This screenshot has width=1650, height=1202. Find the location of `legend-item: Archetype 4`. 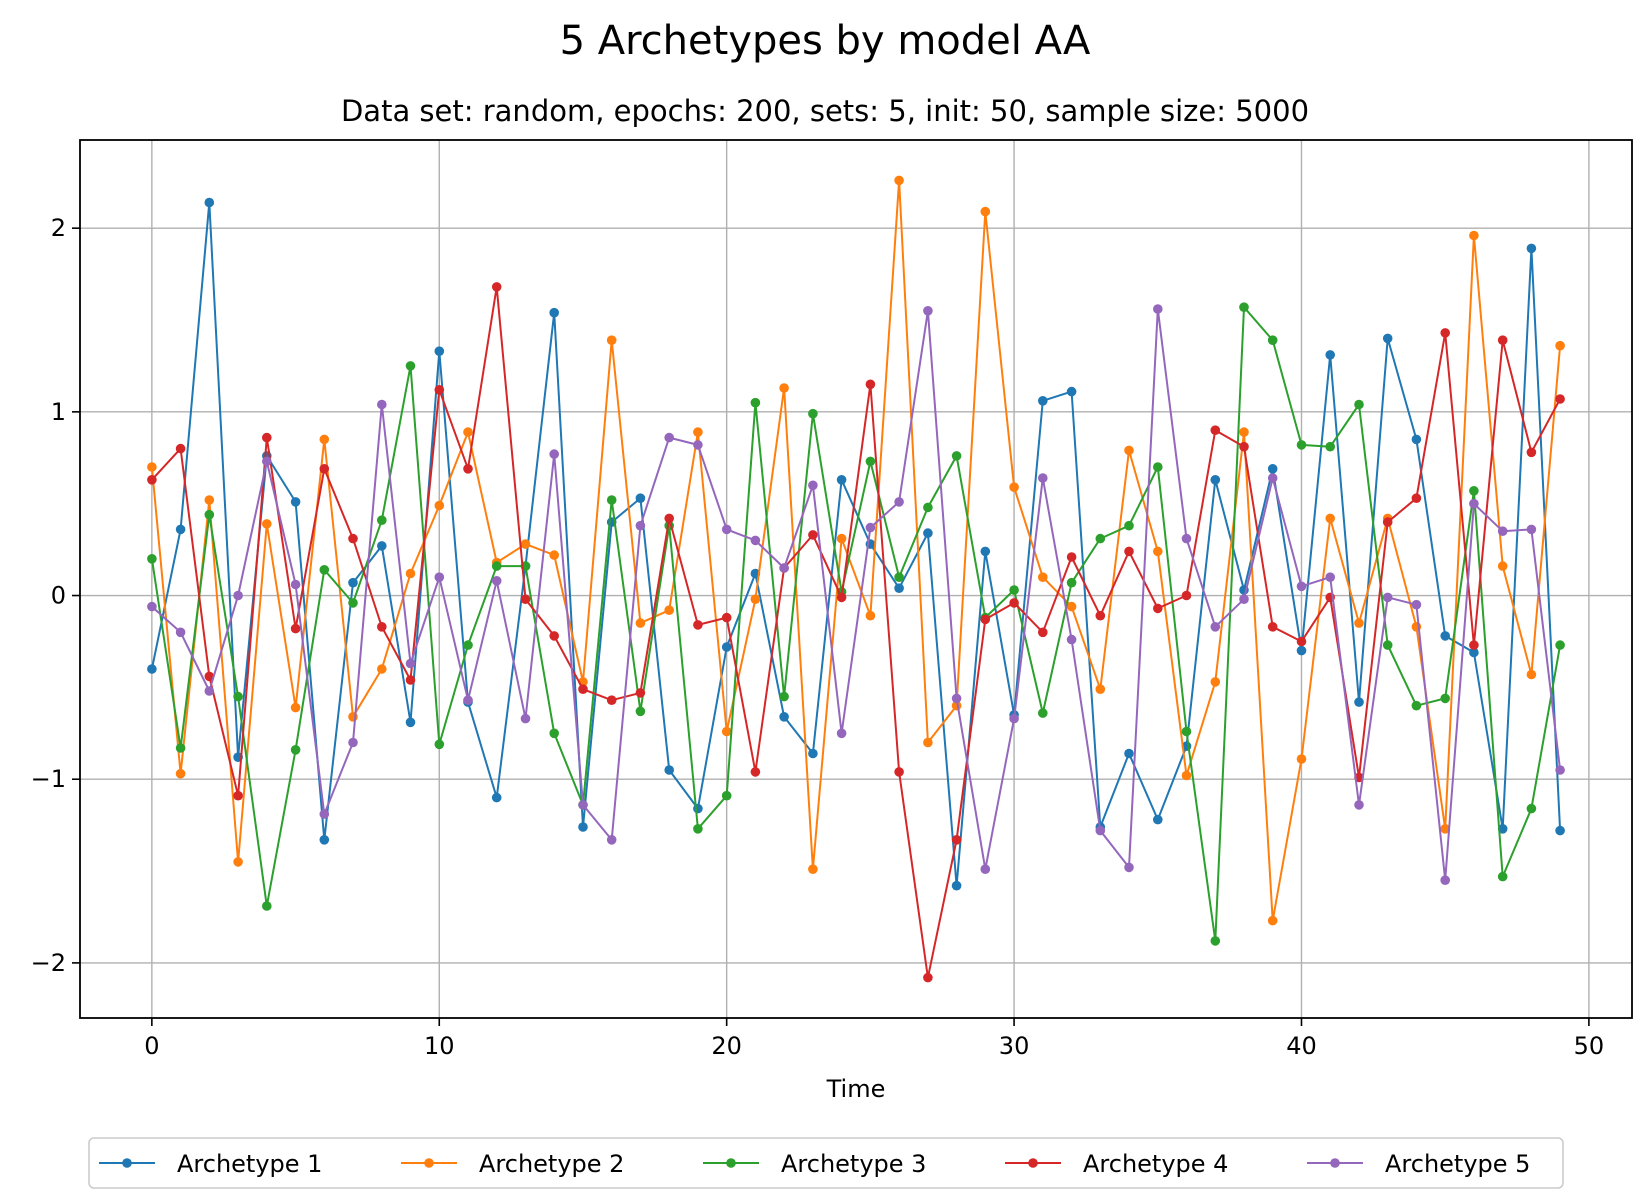

legend-item: Archetype 4 is located at coordinates (1116, 1164).